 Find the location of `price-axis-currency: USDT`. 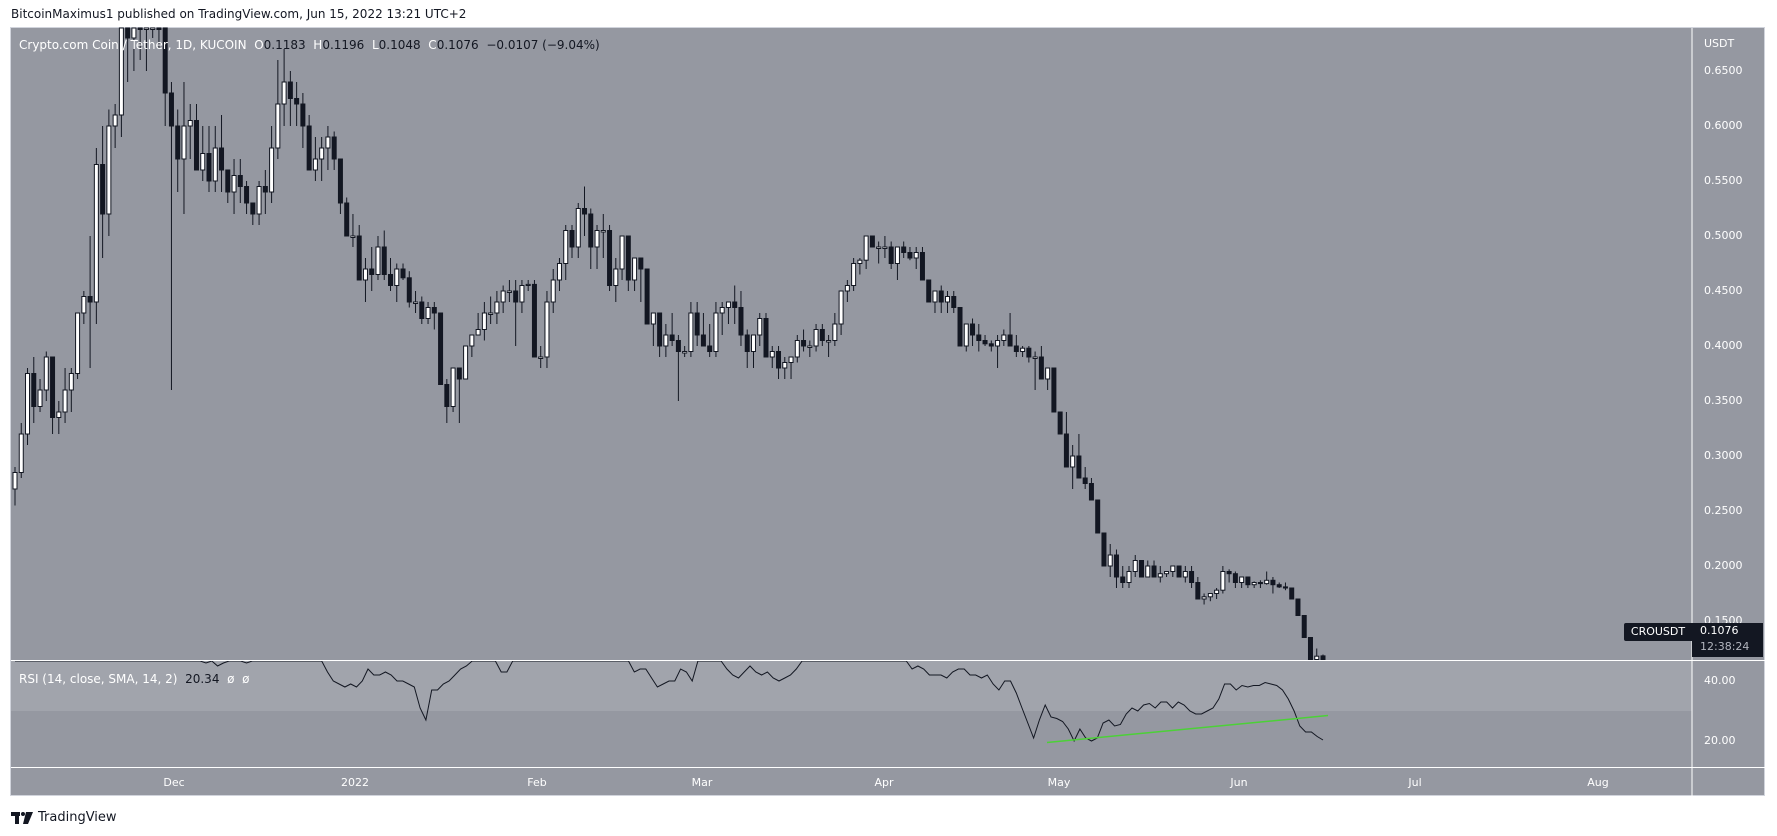

price-axis-currency: USDT is located at coordinates (1719, 43).